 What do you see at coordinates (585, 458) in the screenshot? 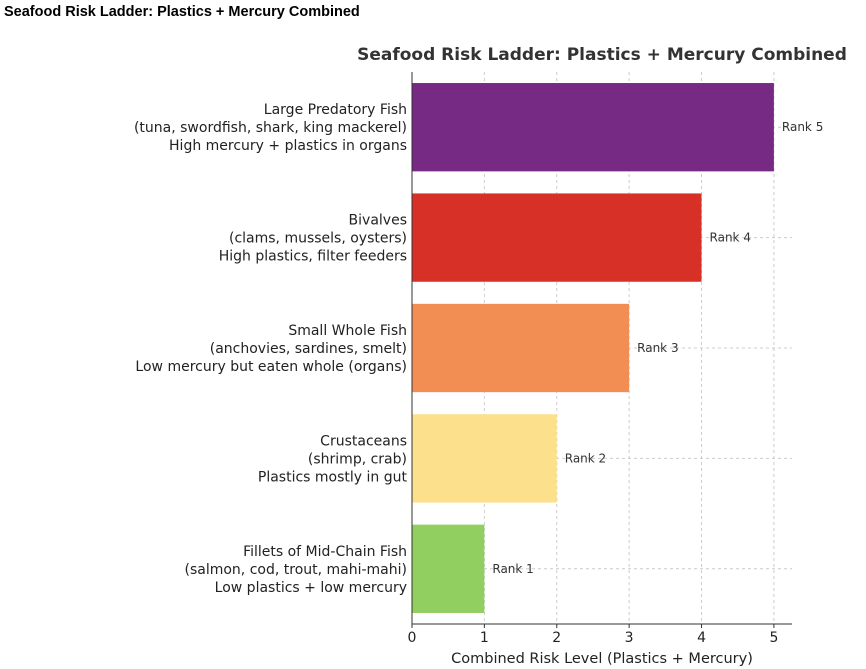
I see `data-label-4: Rank 2` at bounding box center [585, 458].